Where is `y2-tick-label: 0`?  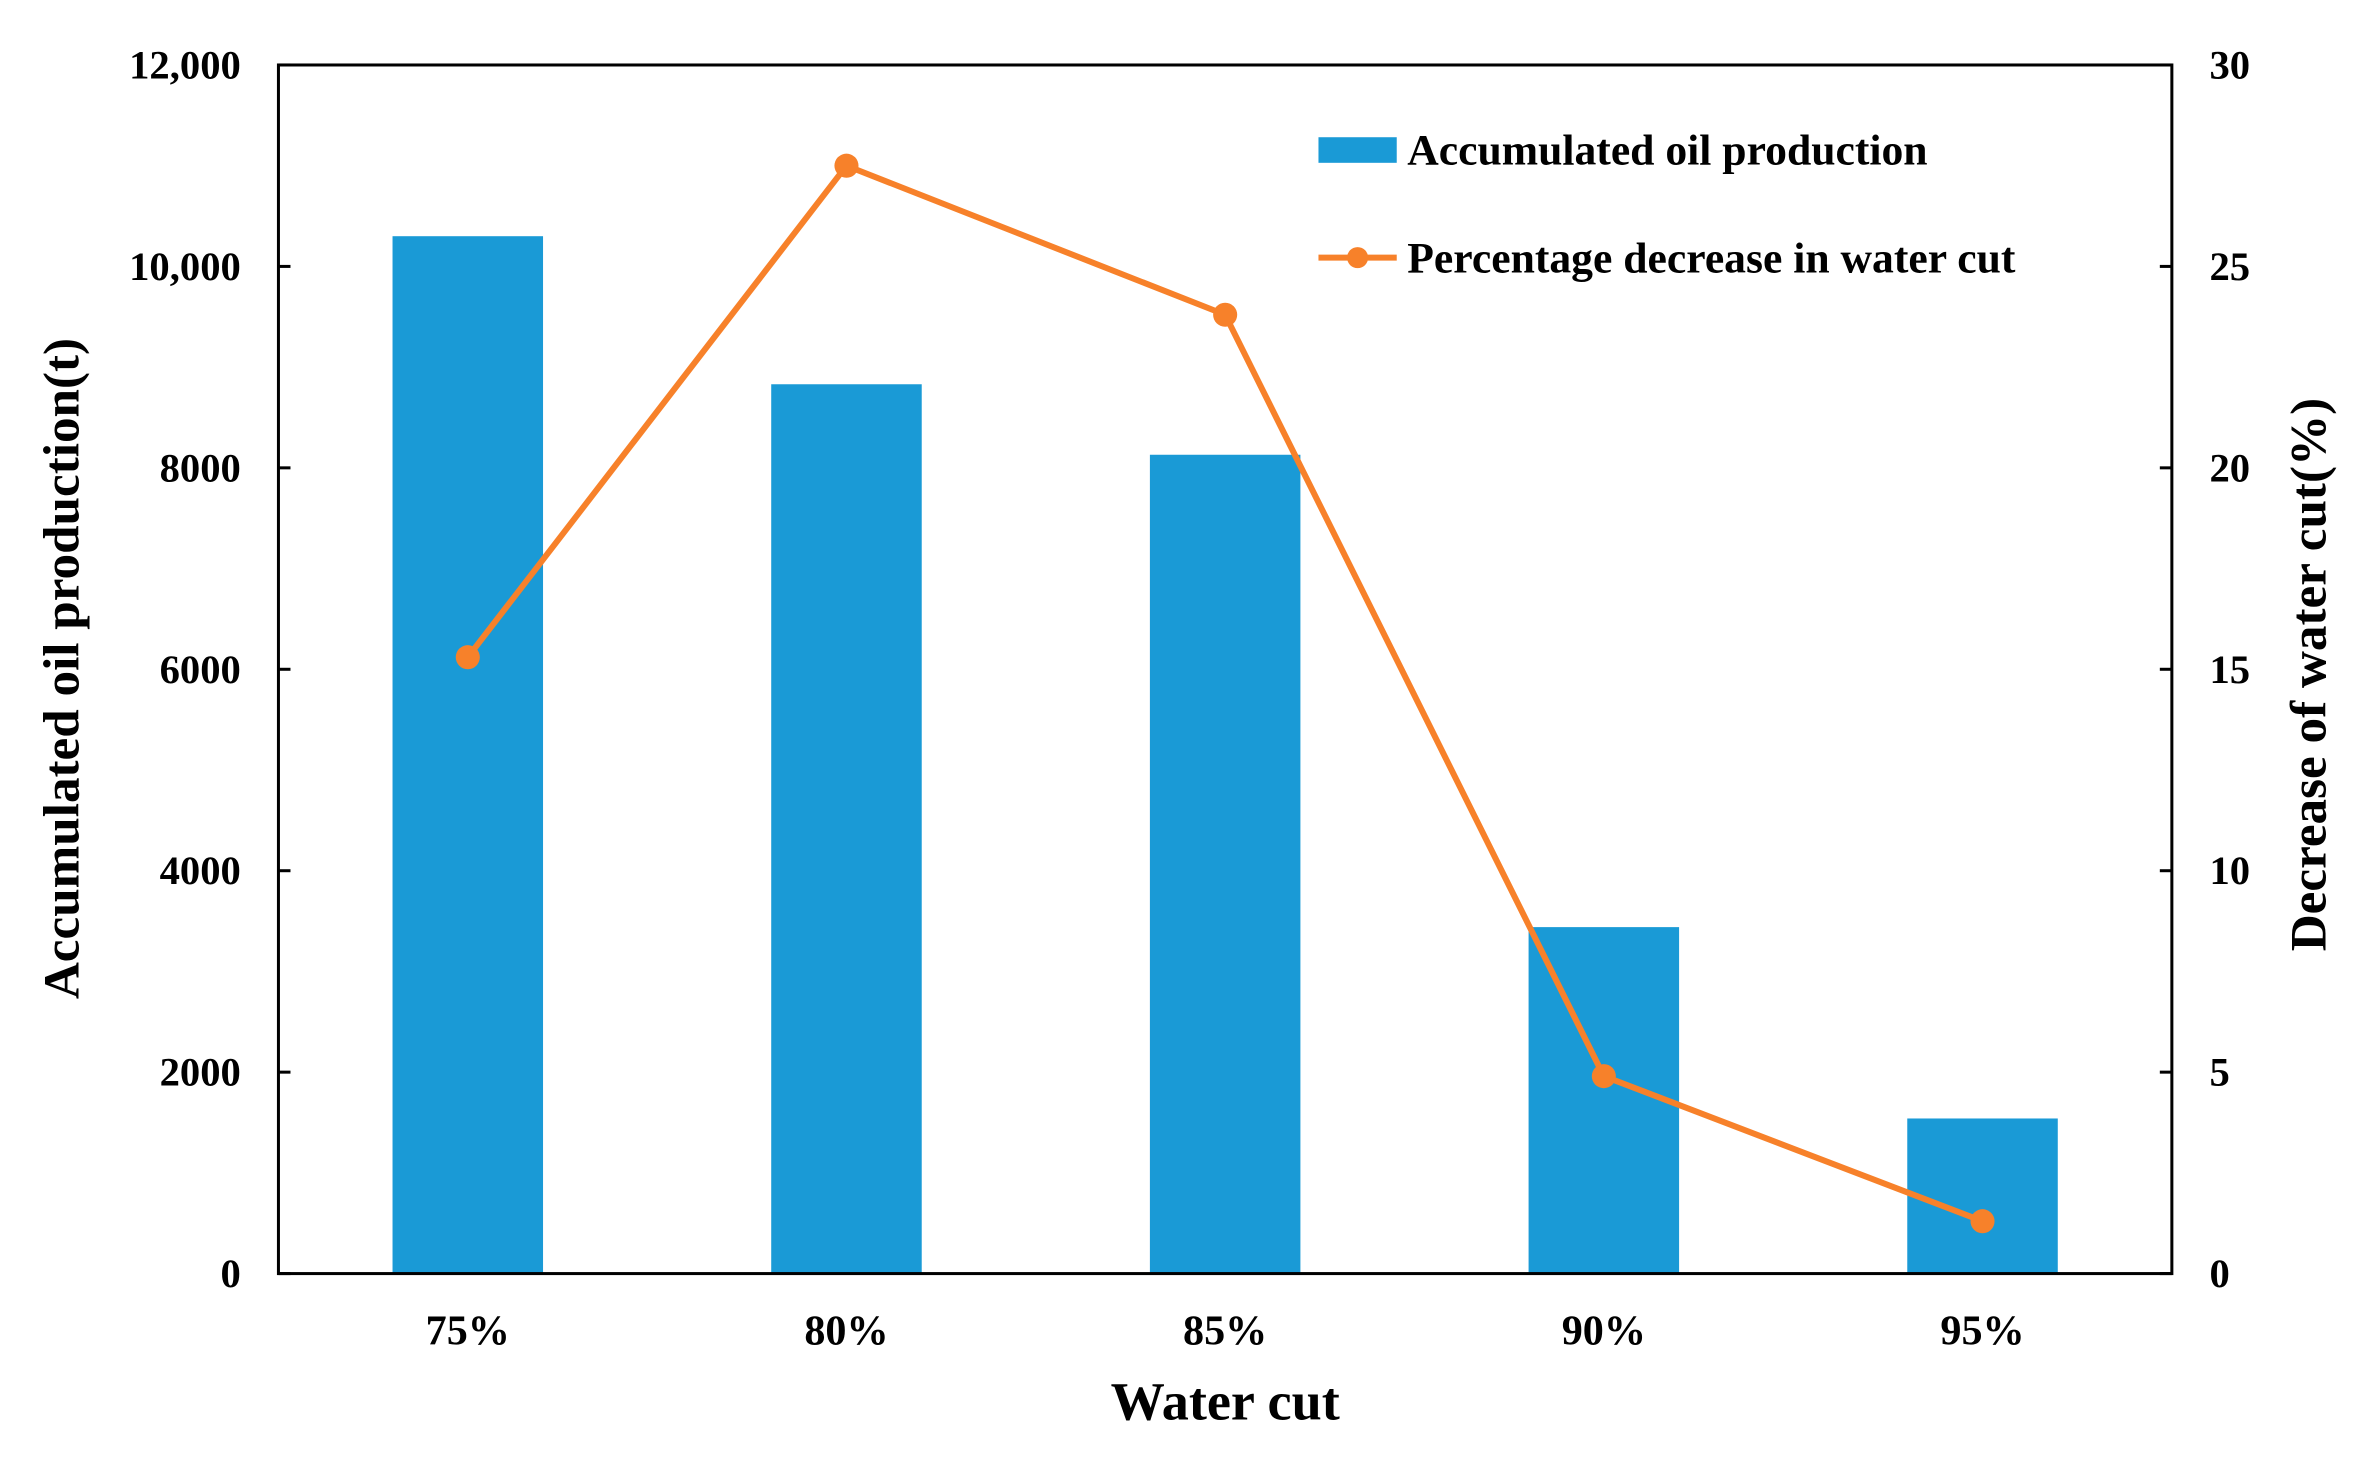
y2-tick-label: 0 is located at coordinates (2219, 1273).